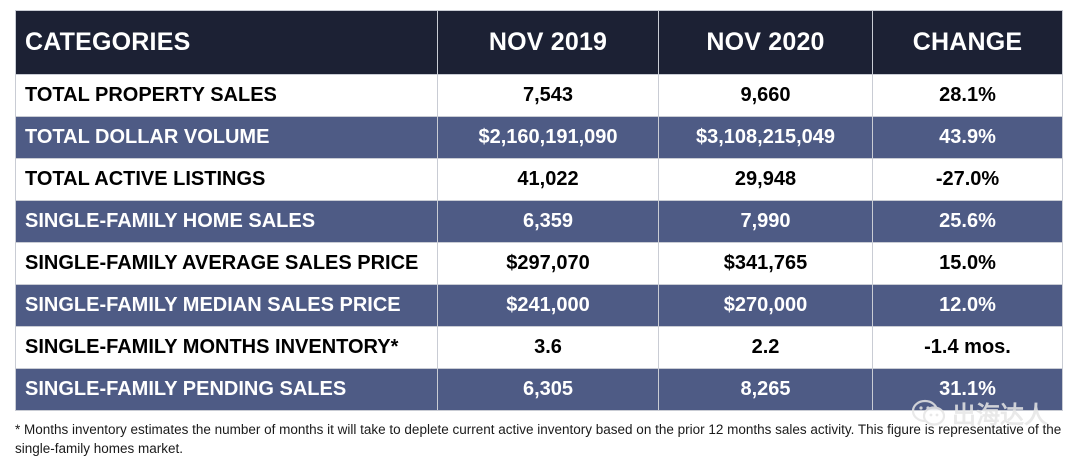 This screenshot has height=465, width=1080. What do you see at coordinates (548, 347) in the screenshot?
I see `row-nov-2019-value: 3.6` at bounding box center [548, 347].